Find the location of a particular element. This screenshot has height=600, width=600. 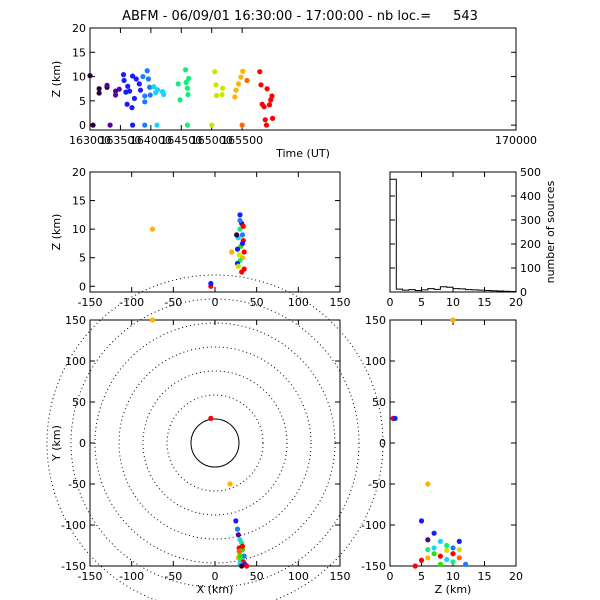

x-tick-label: 15 is located at coordinates (485, 302).